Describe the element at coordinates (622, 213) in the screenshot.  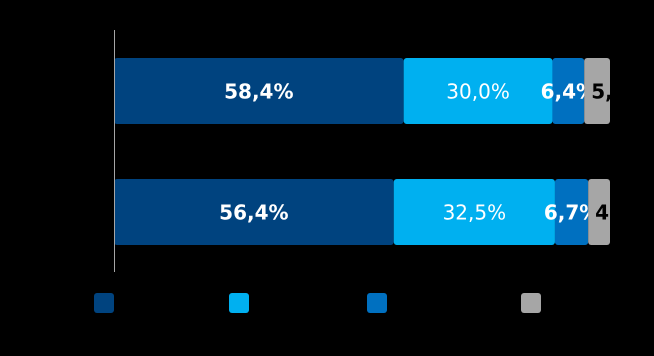
I see `value-label: 4,4%` at that location.